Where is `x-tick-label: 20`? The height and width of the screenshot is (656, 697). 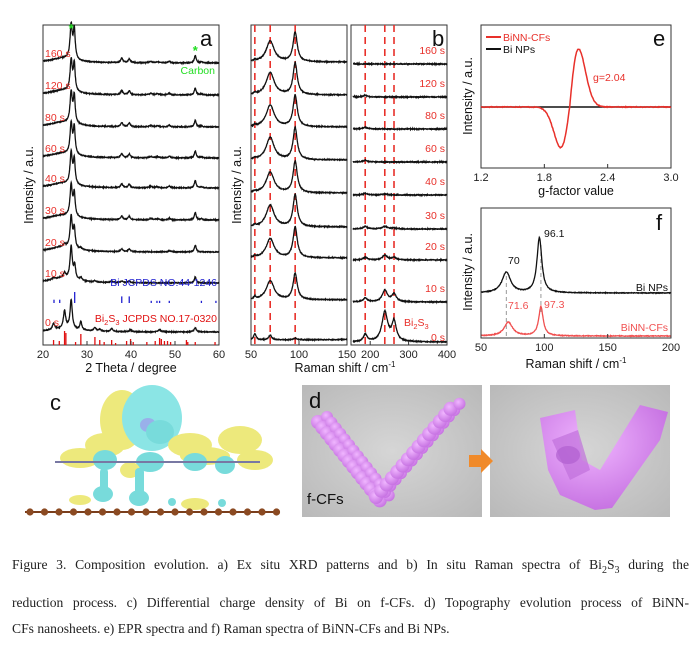 x-tick-label: 20 is located at coordinates (43, 355).